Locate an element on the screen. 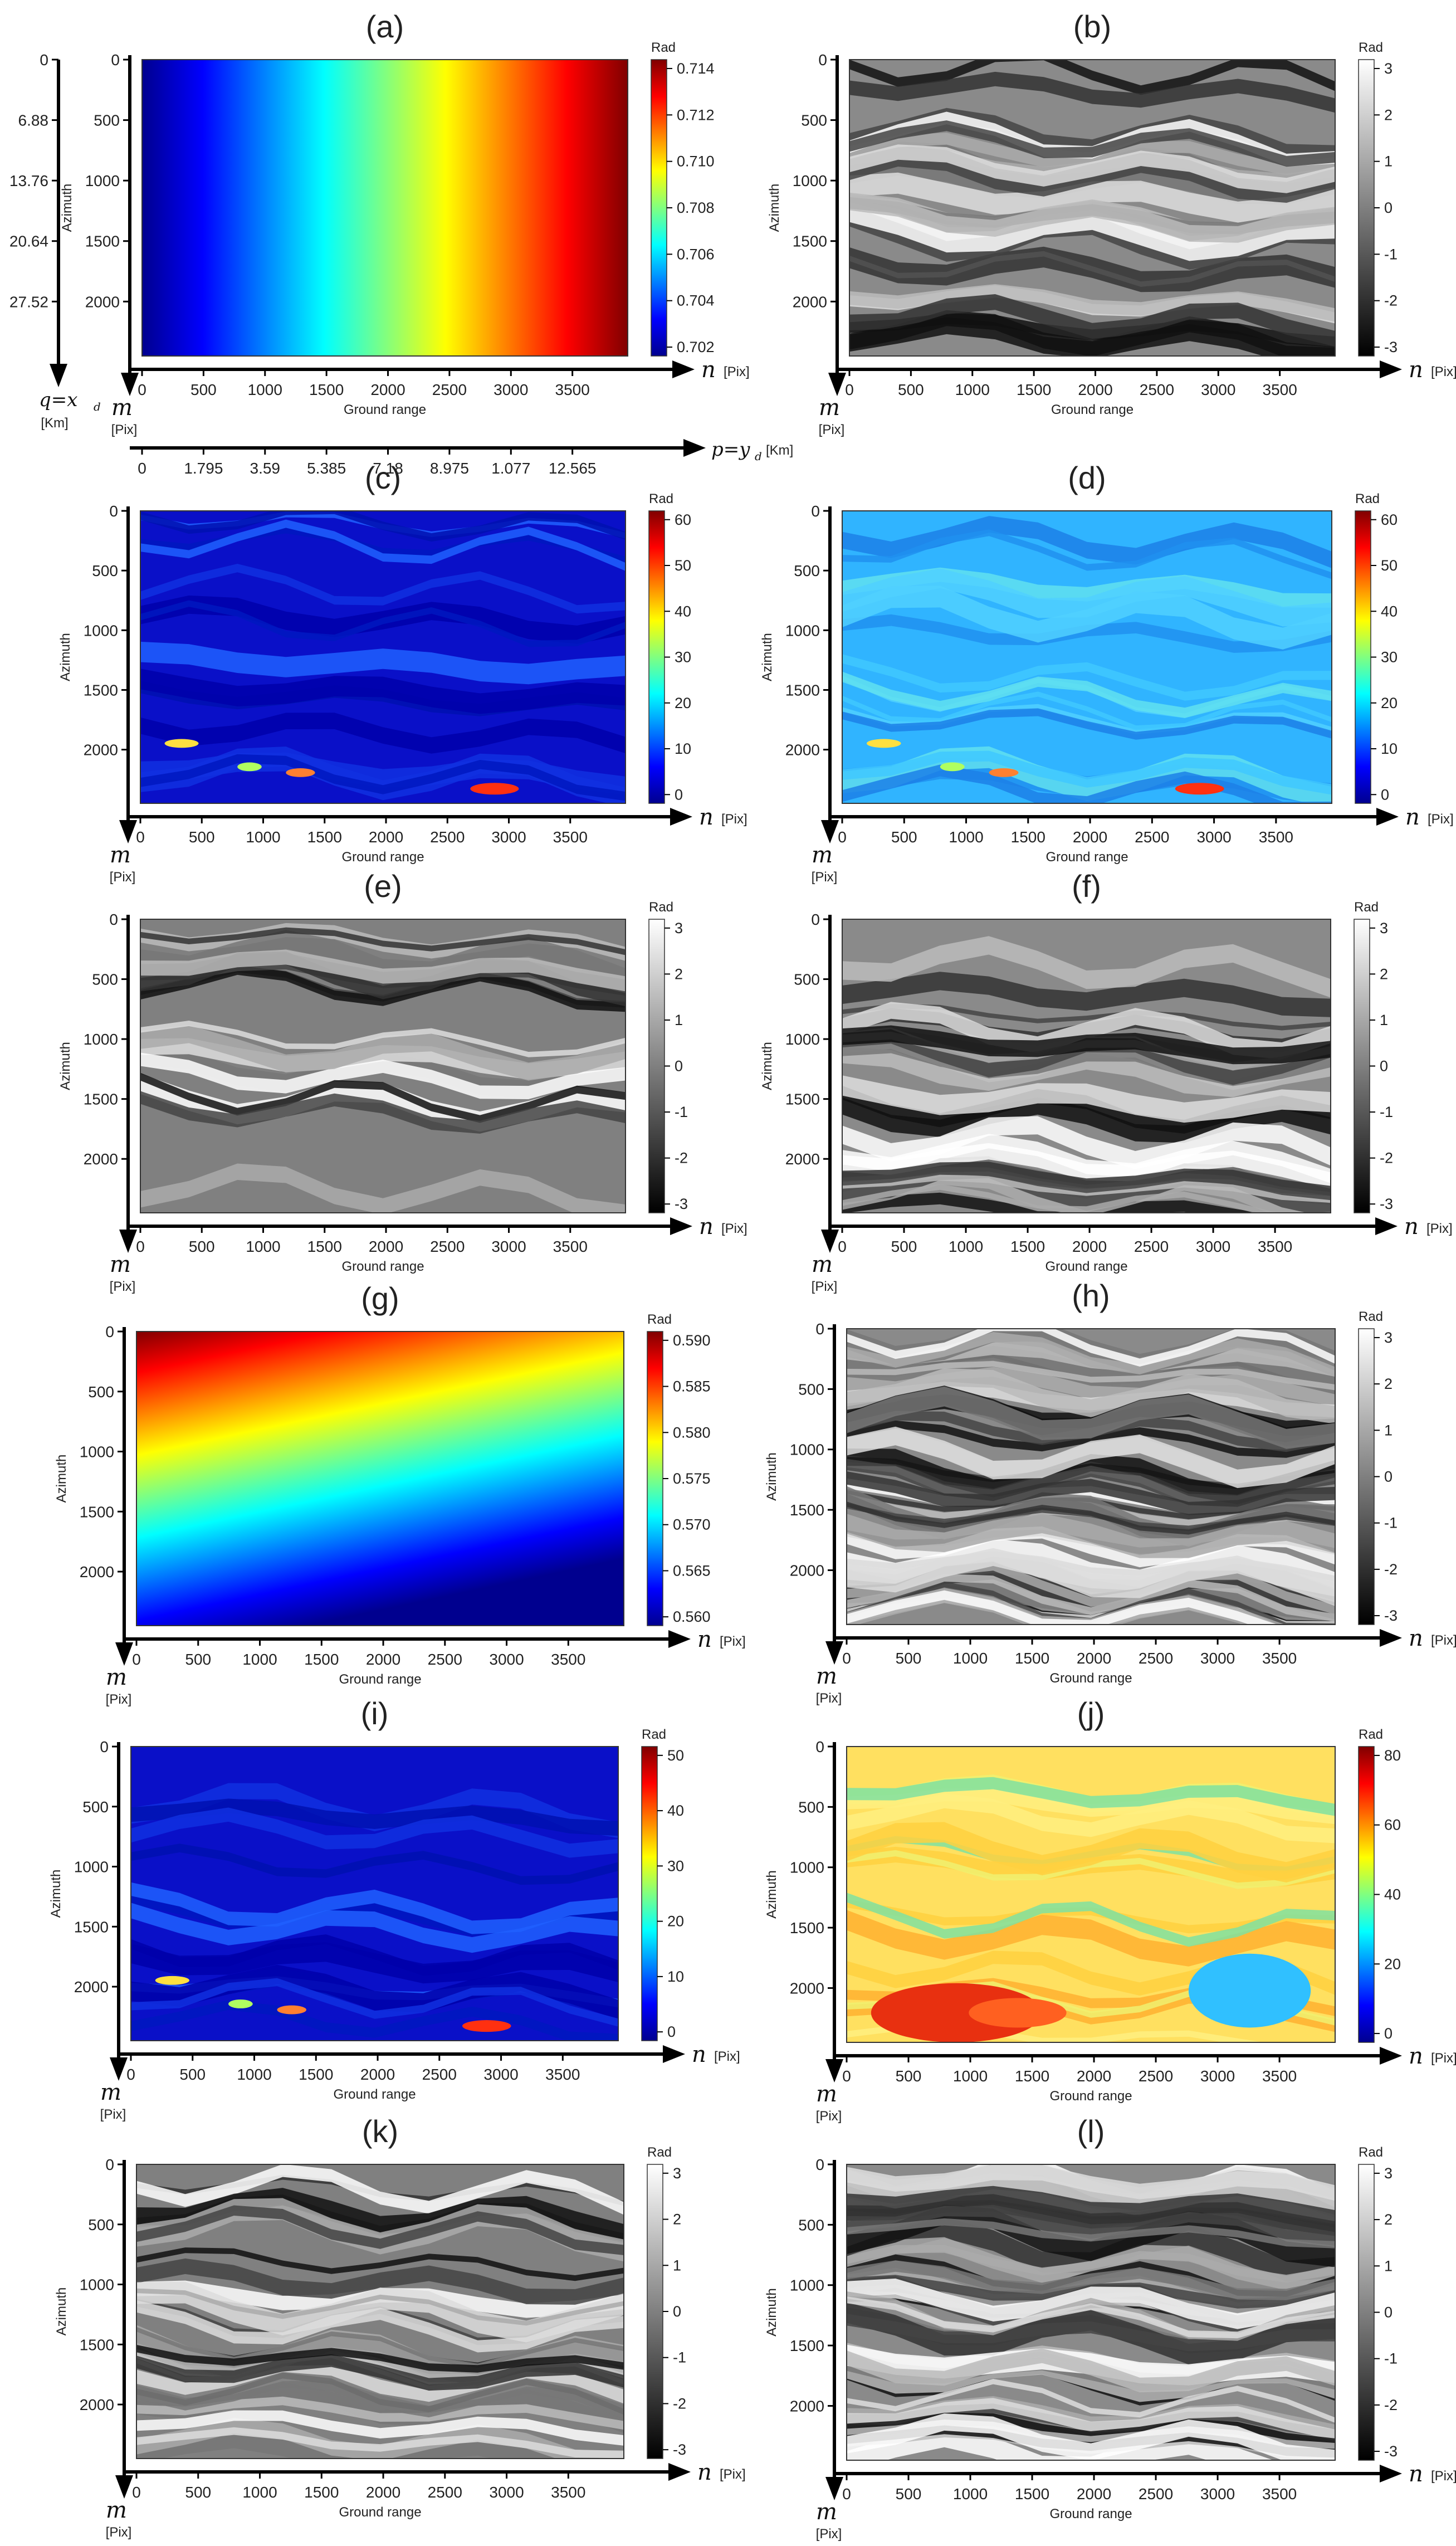 The height and width of the screenshot is (2546, 1456). colorbar-tick-label: 20 is located at coordinates (675, 1922).